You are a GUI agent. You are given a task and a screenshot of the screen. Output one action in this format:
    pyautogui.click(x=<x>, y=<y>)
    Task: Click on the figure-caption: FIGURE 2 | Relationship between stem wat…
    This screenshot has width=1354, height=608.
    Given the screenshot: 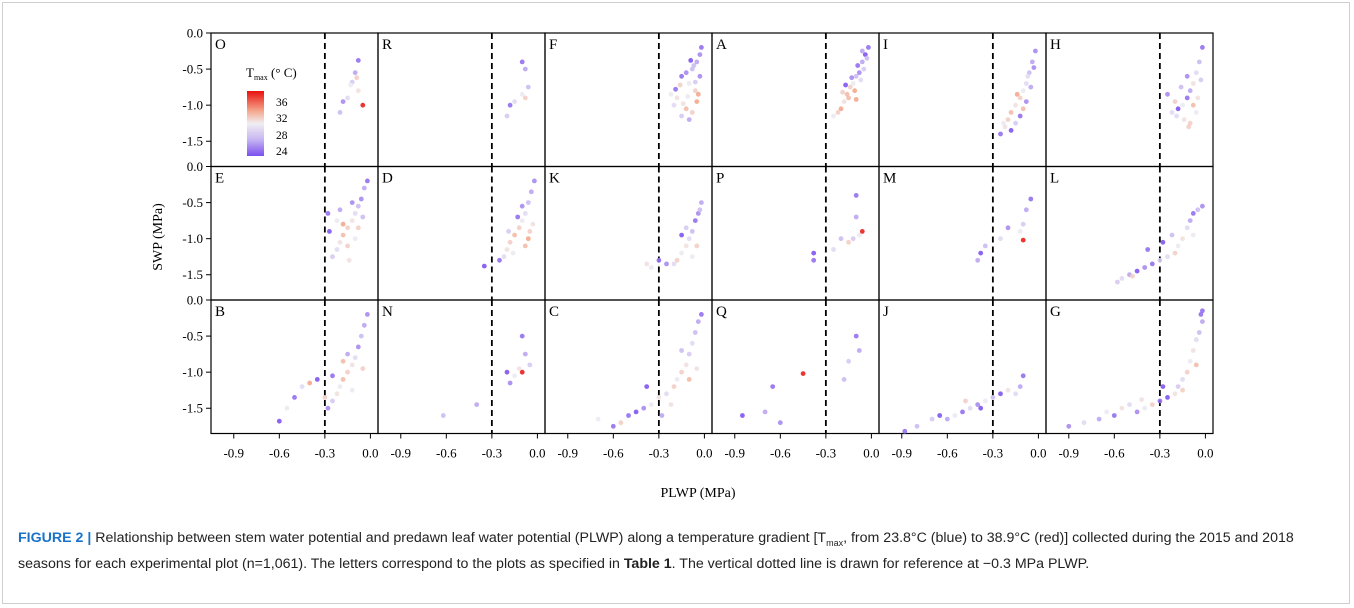 What is the action you would take?
    pyautogui.click(x=677, y=551)
    